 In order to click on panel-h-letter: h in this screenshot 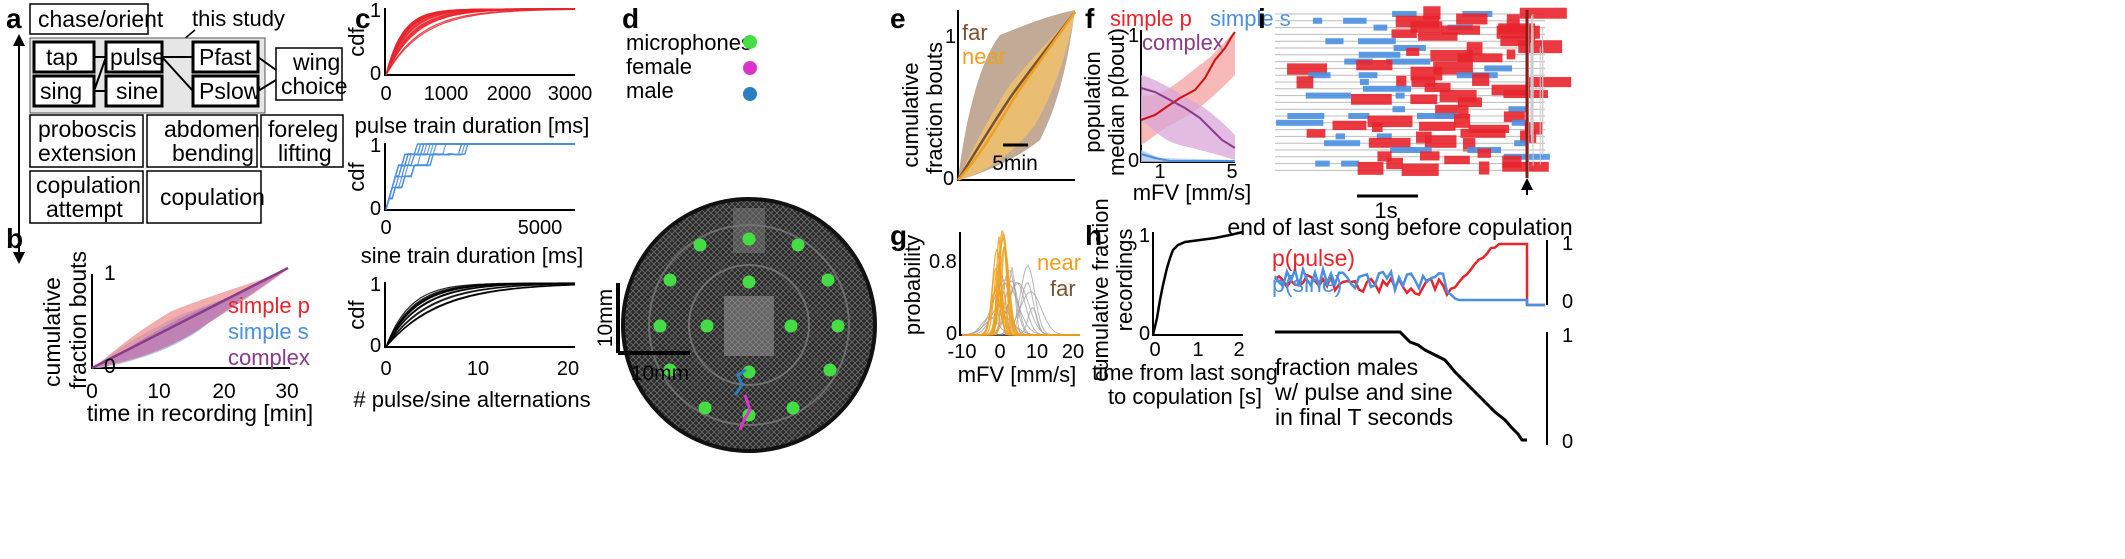, I will do `click(1093, 235)`.